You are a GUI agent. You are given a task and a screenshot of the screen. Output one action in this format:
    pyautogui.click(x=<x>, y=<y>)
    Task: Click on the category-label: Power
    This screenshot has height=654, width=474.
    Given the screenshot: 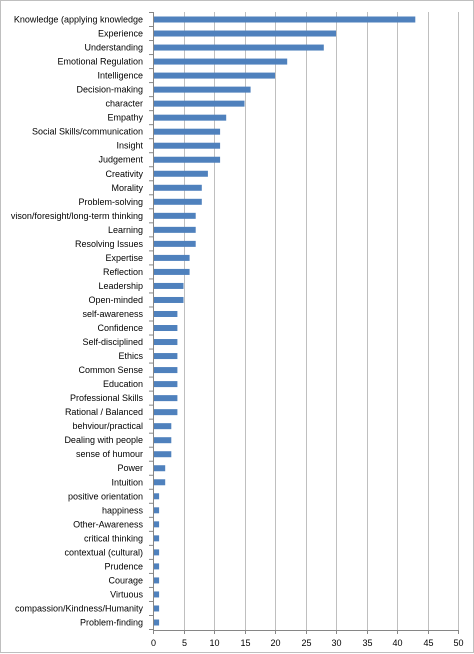 What is the action you would take?
    pyautogui.click(x=130, y=468)
    